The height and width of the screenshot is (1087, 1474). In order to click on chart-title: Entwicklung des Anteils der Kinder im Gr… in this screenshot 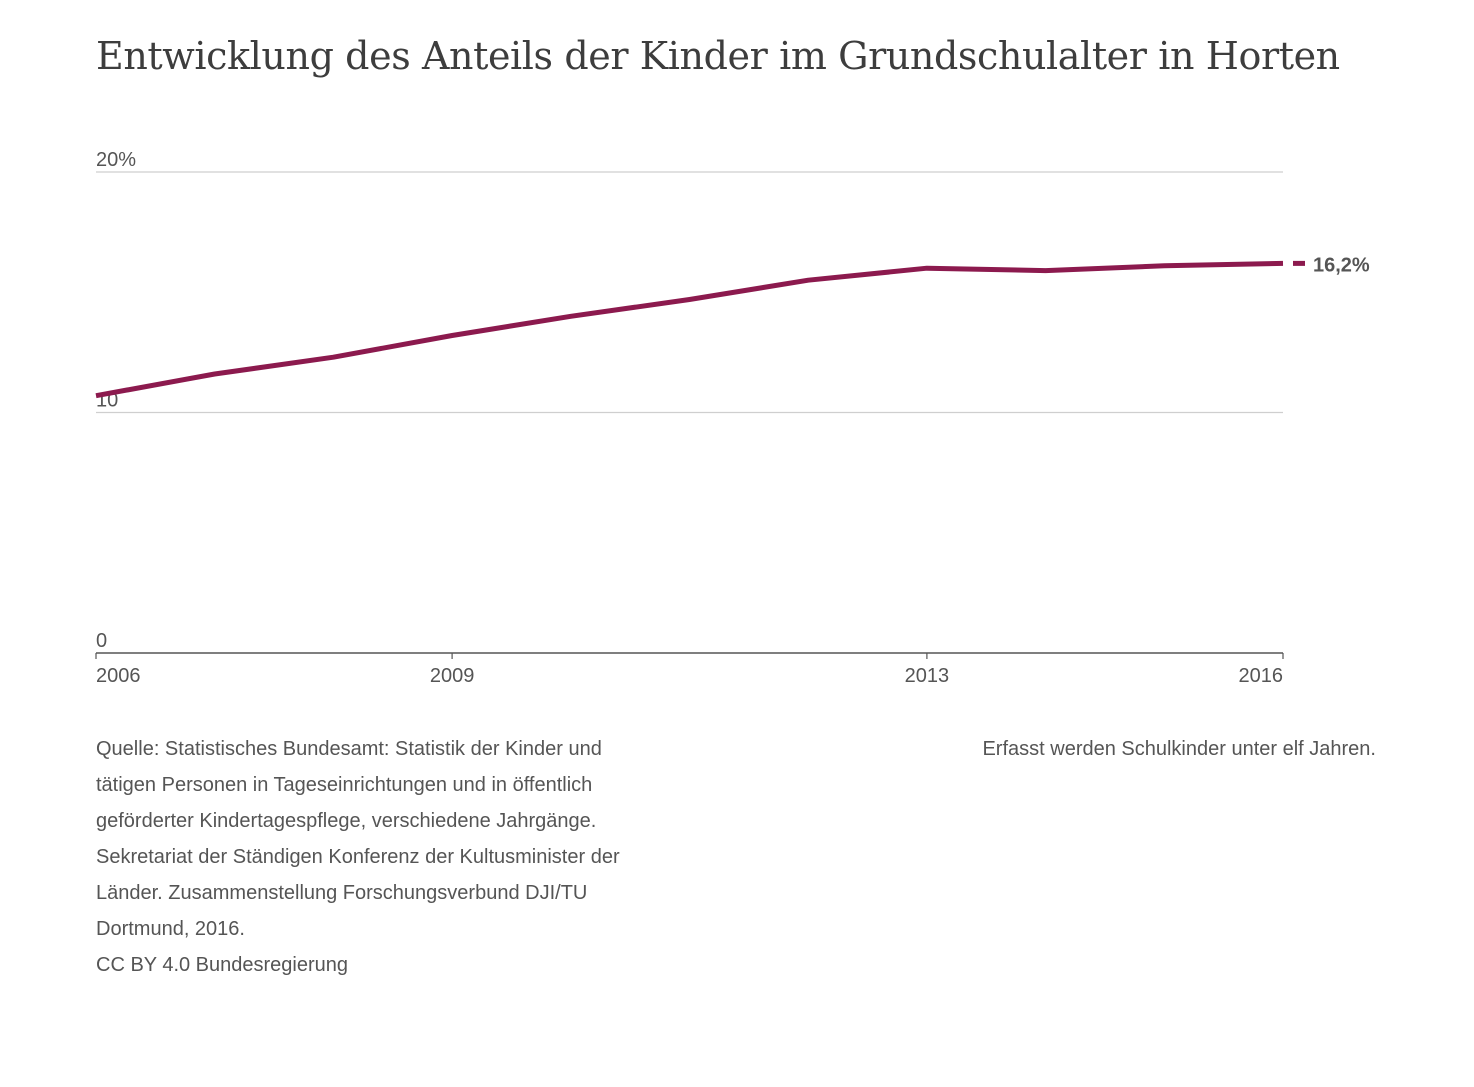, I will do `click(718, 56)`.